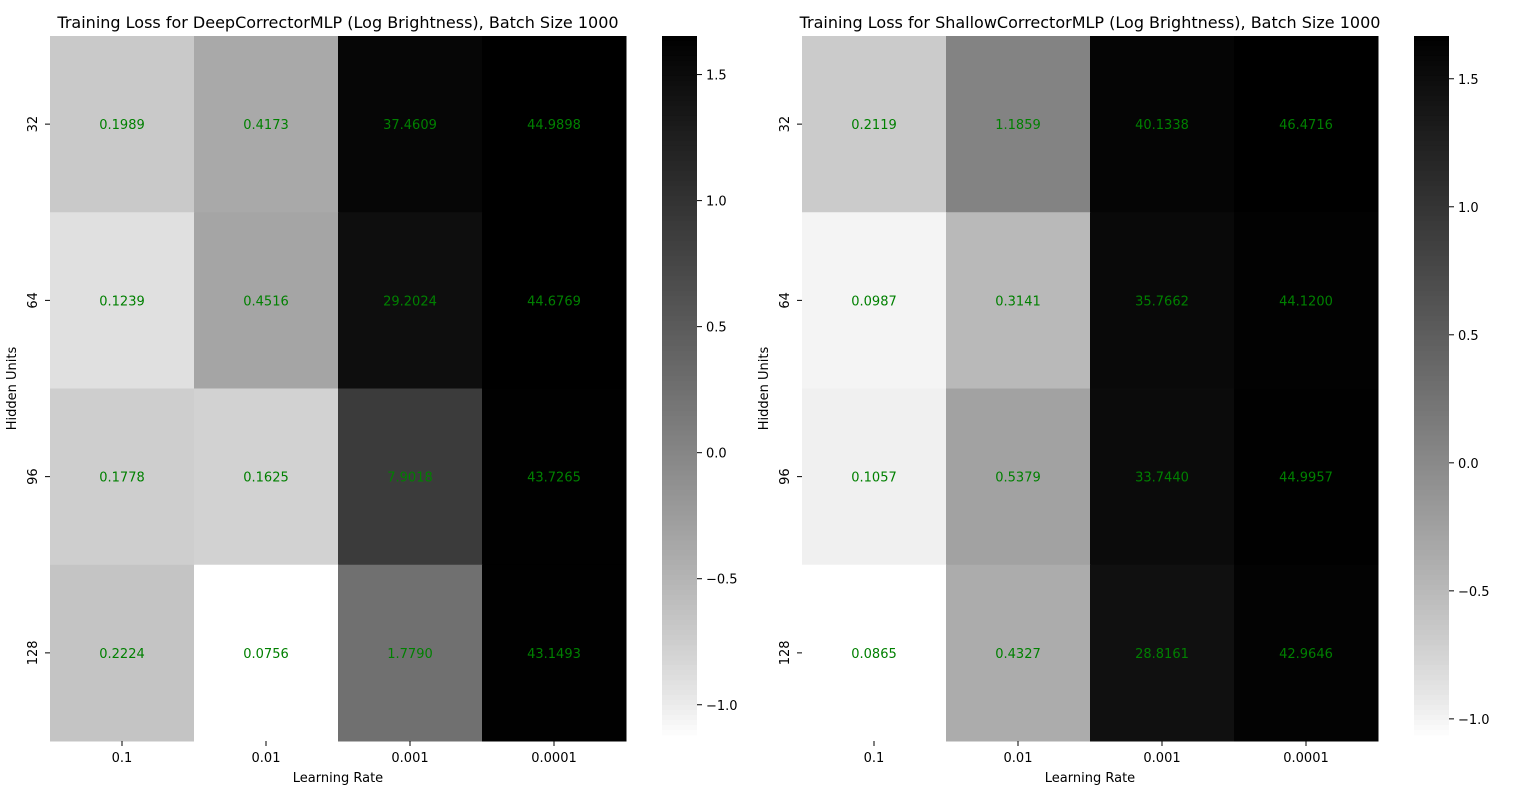 This screenshot has height=800, width=1536. What do you see at coordinates (874, 301) in the screenshot?
I see `cell-value-label: 0.0987` at bounding box center [874, 301].